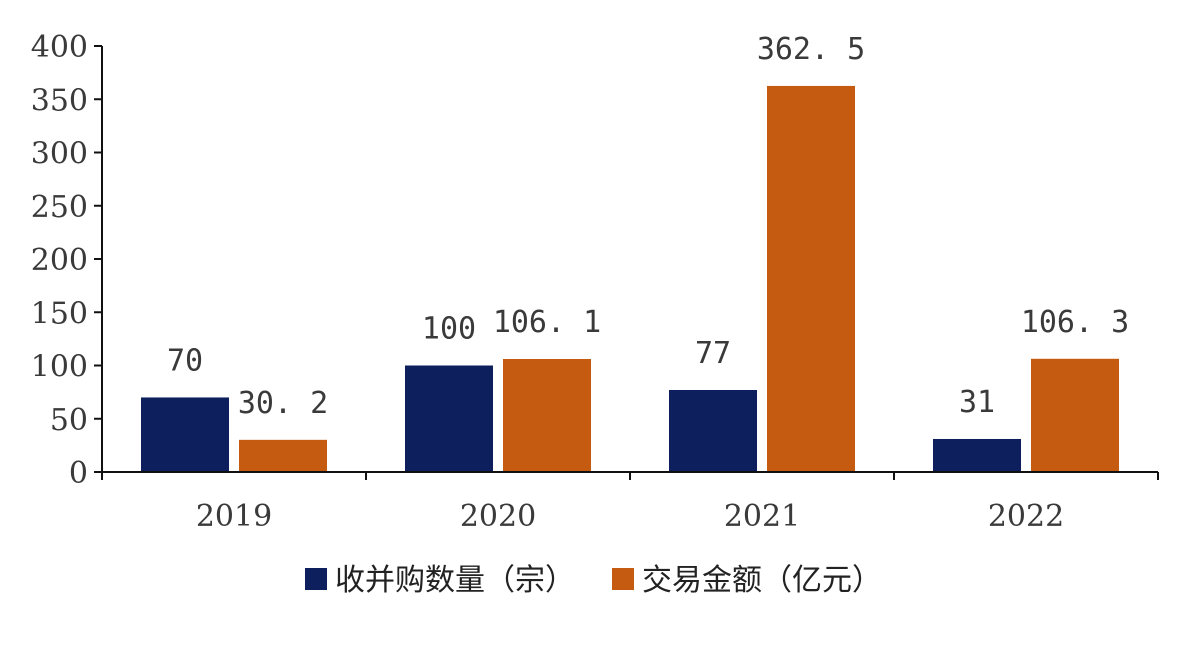 The height and width of the screenshot is (646, 1200). Describe the element at coordinates (78, 473) in the screenshot. I see `y-tick-label: 0` at that location.